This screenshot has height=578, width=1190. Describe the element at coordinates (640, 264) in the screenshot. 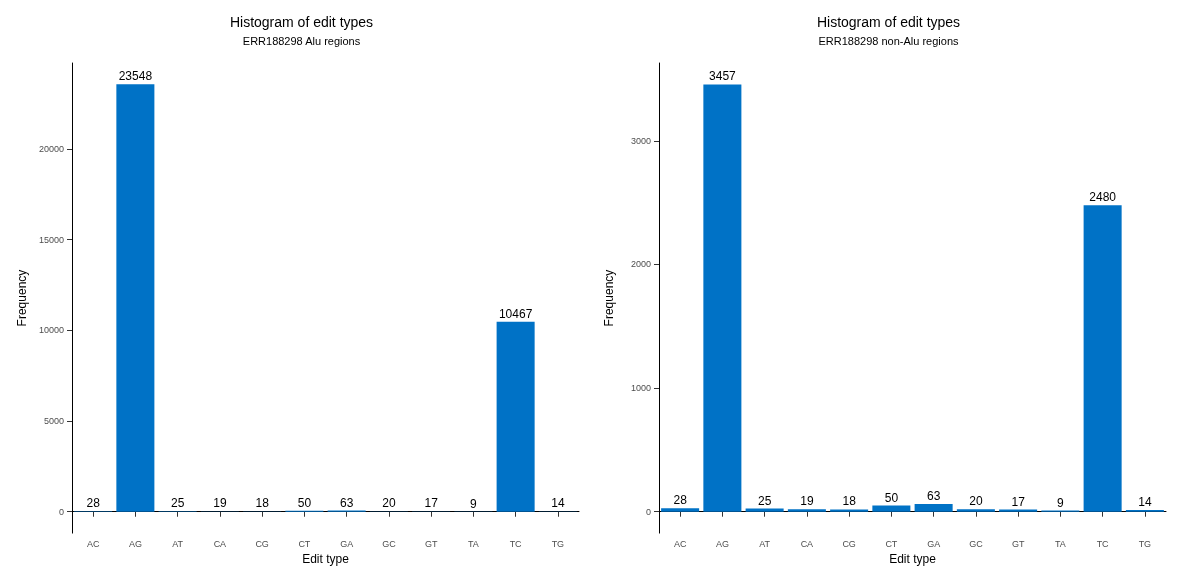

I see `y-tick-label: 2000` at that location.